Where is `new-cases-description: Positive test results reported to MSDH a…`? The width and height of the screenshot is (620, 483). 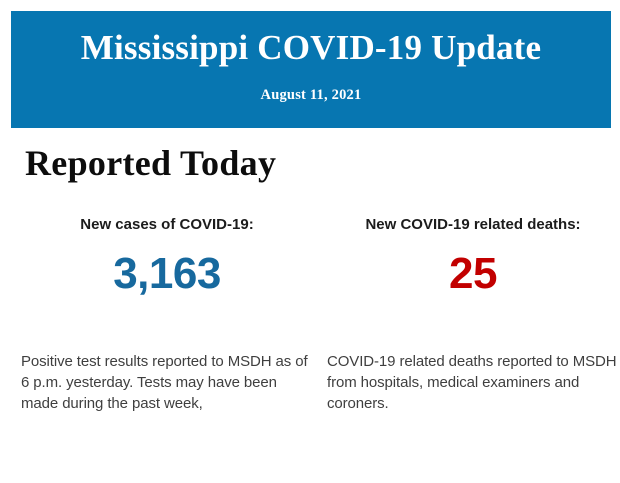
new-cases-description: Positive test results reported to MSDH a… is located at coordinates (164, 382).